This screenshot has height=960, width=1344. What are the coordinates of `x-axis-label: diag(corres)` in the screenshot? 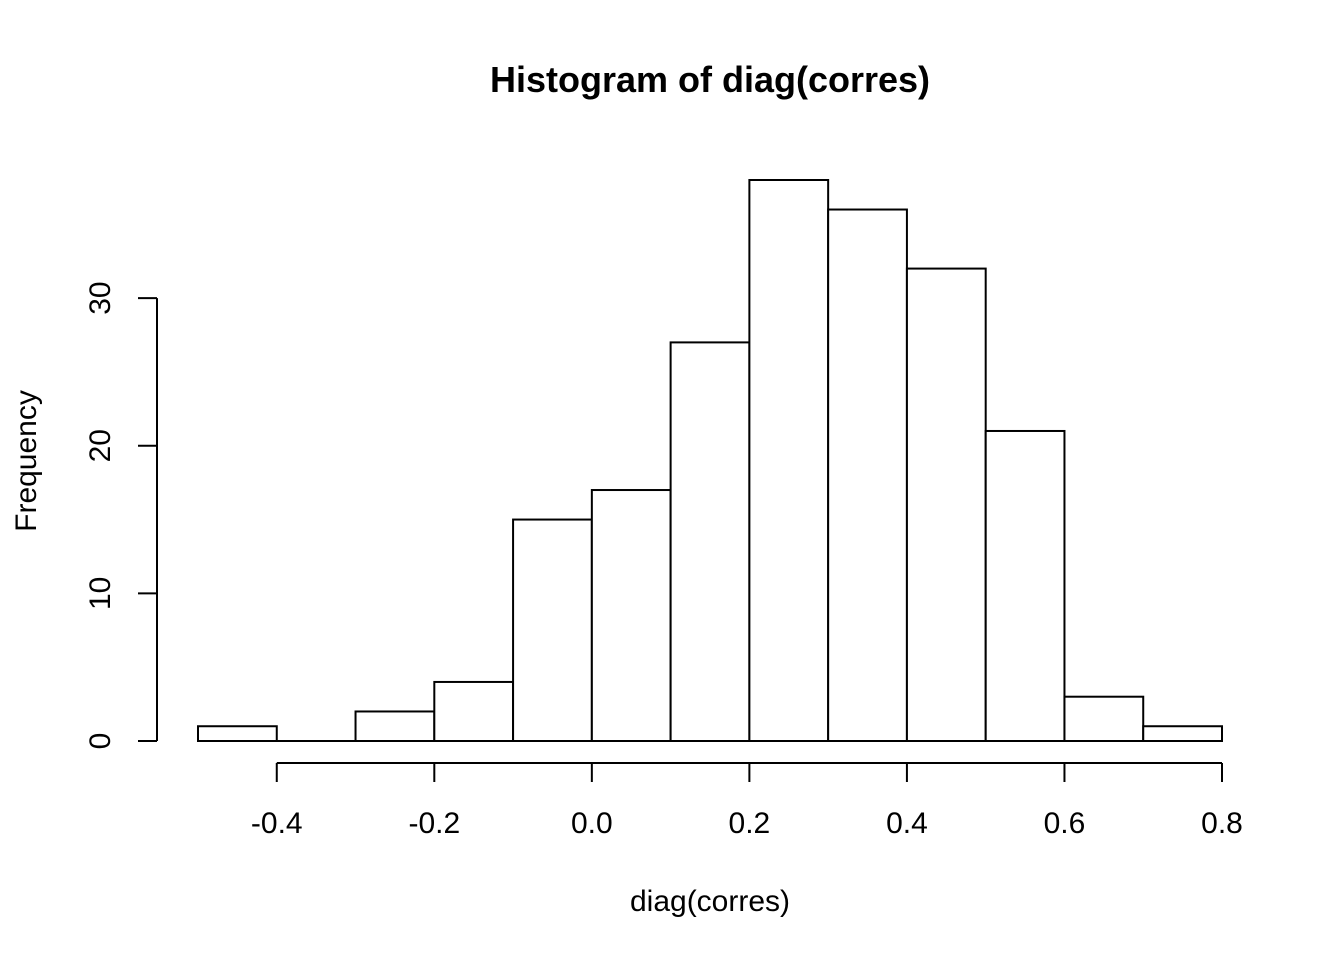 It's located at (710, 901).